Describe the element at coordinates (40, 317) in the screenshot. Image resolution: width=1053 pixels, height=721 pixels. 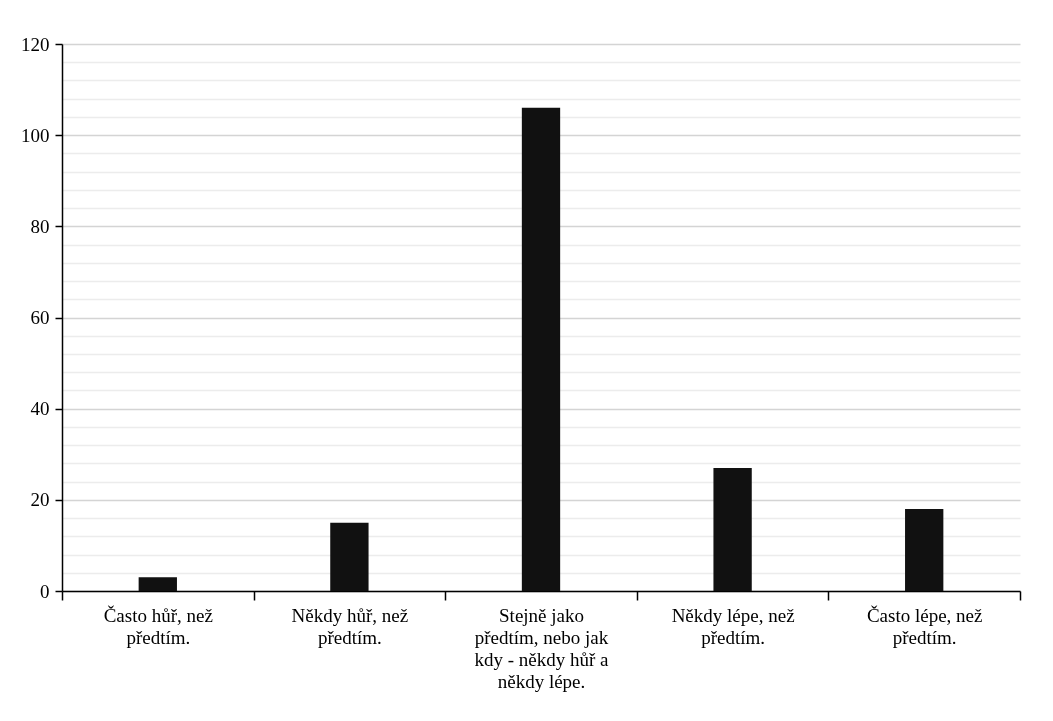
I see `y-tick-label: 60` at that location.